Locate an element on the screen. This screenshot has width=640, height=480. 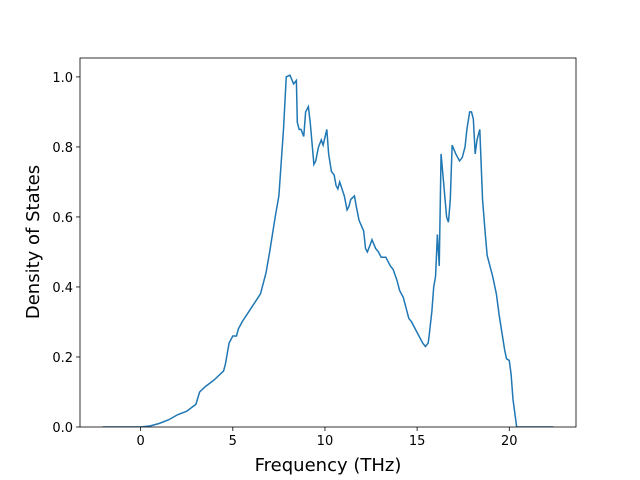
x-tick-label: 10 is located at coordinates (325, 441).